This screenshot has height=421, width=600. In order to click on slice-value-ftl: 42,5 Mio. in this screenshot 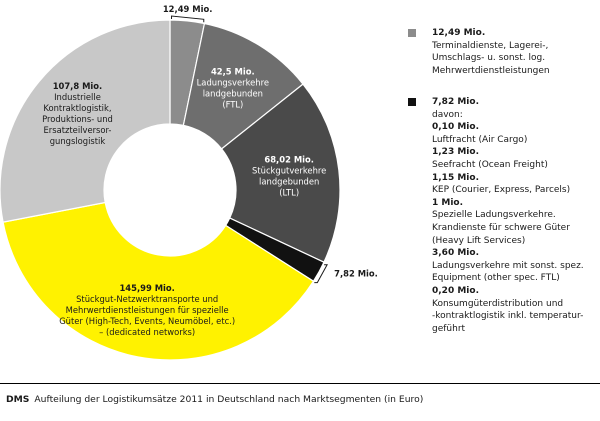, I will do `click(233, 71)`.